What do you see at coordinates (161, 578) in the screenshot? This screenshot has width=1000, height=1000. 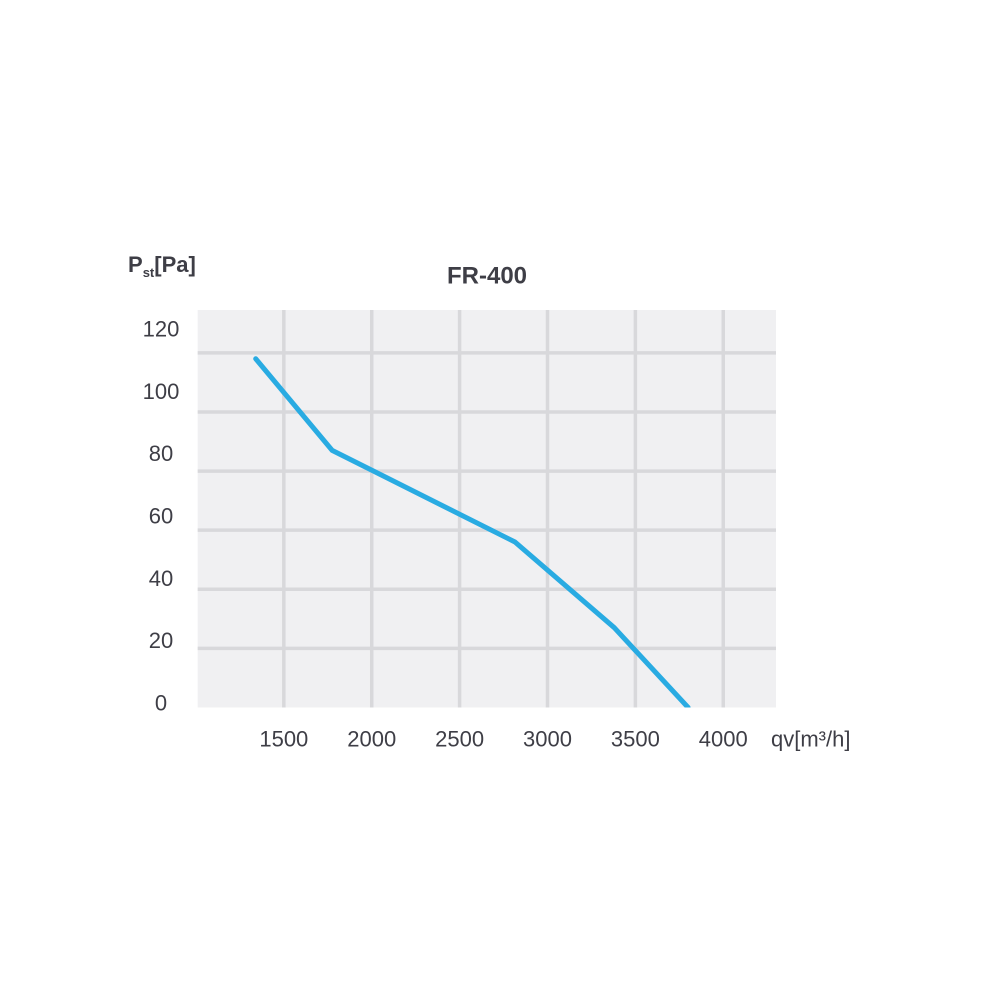 I see `y-tick-label: 40` at bounding box center [161, 578].